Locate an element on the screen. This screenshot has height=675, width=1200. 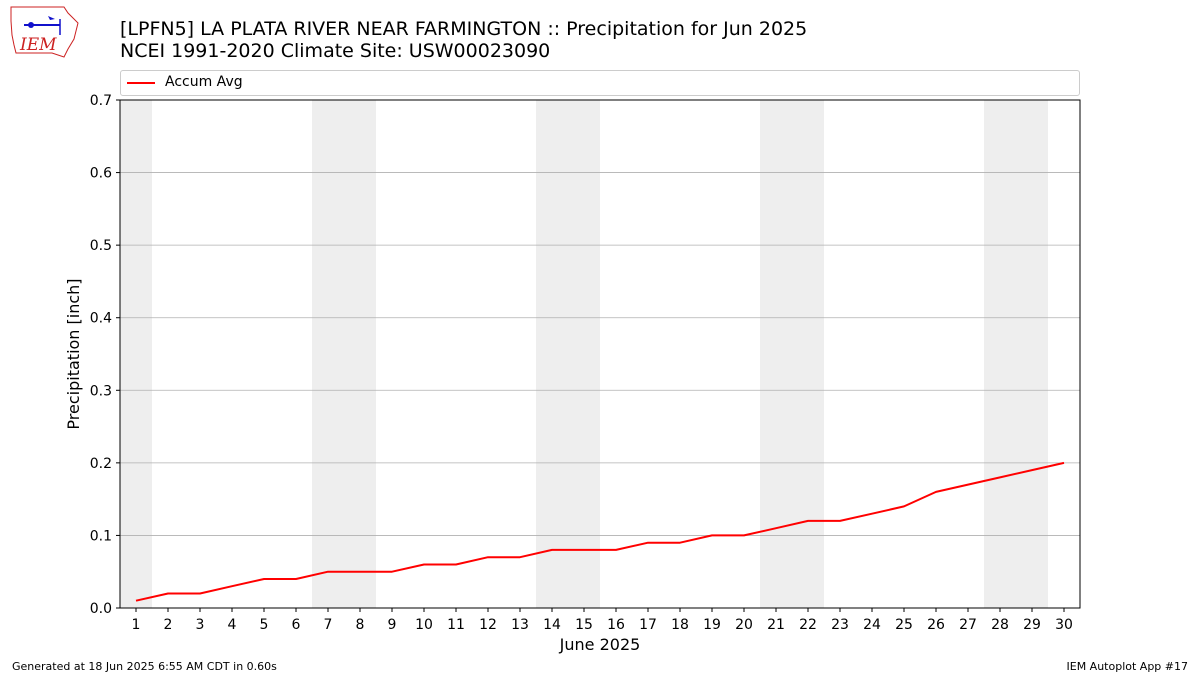
x-tick-label: 19 is located at coordinates (712, 625).